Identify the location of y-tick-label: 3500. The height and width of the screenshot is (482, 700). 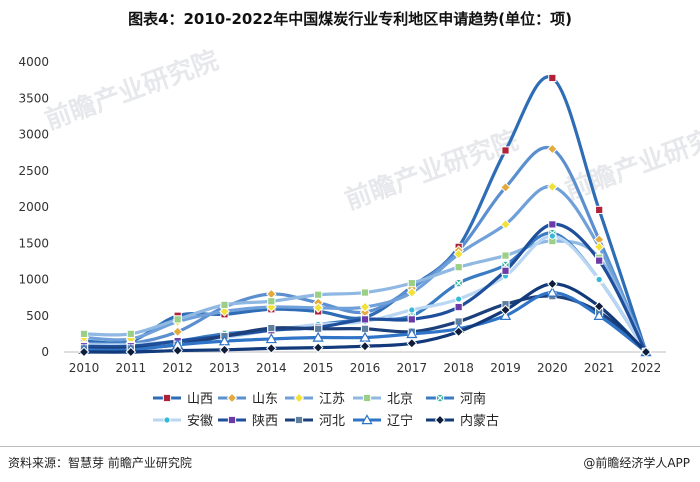
(33, 98).